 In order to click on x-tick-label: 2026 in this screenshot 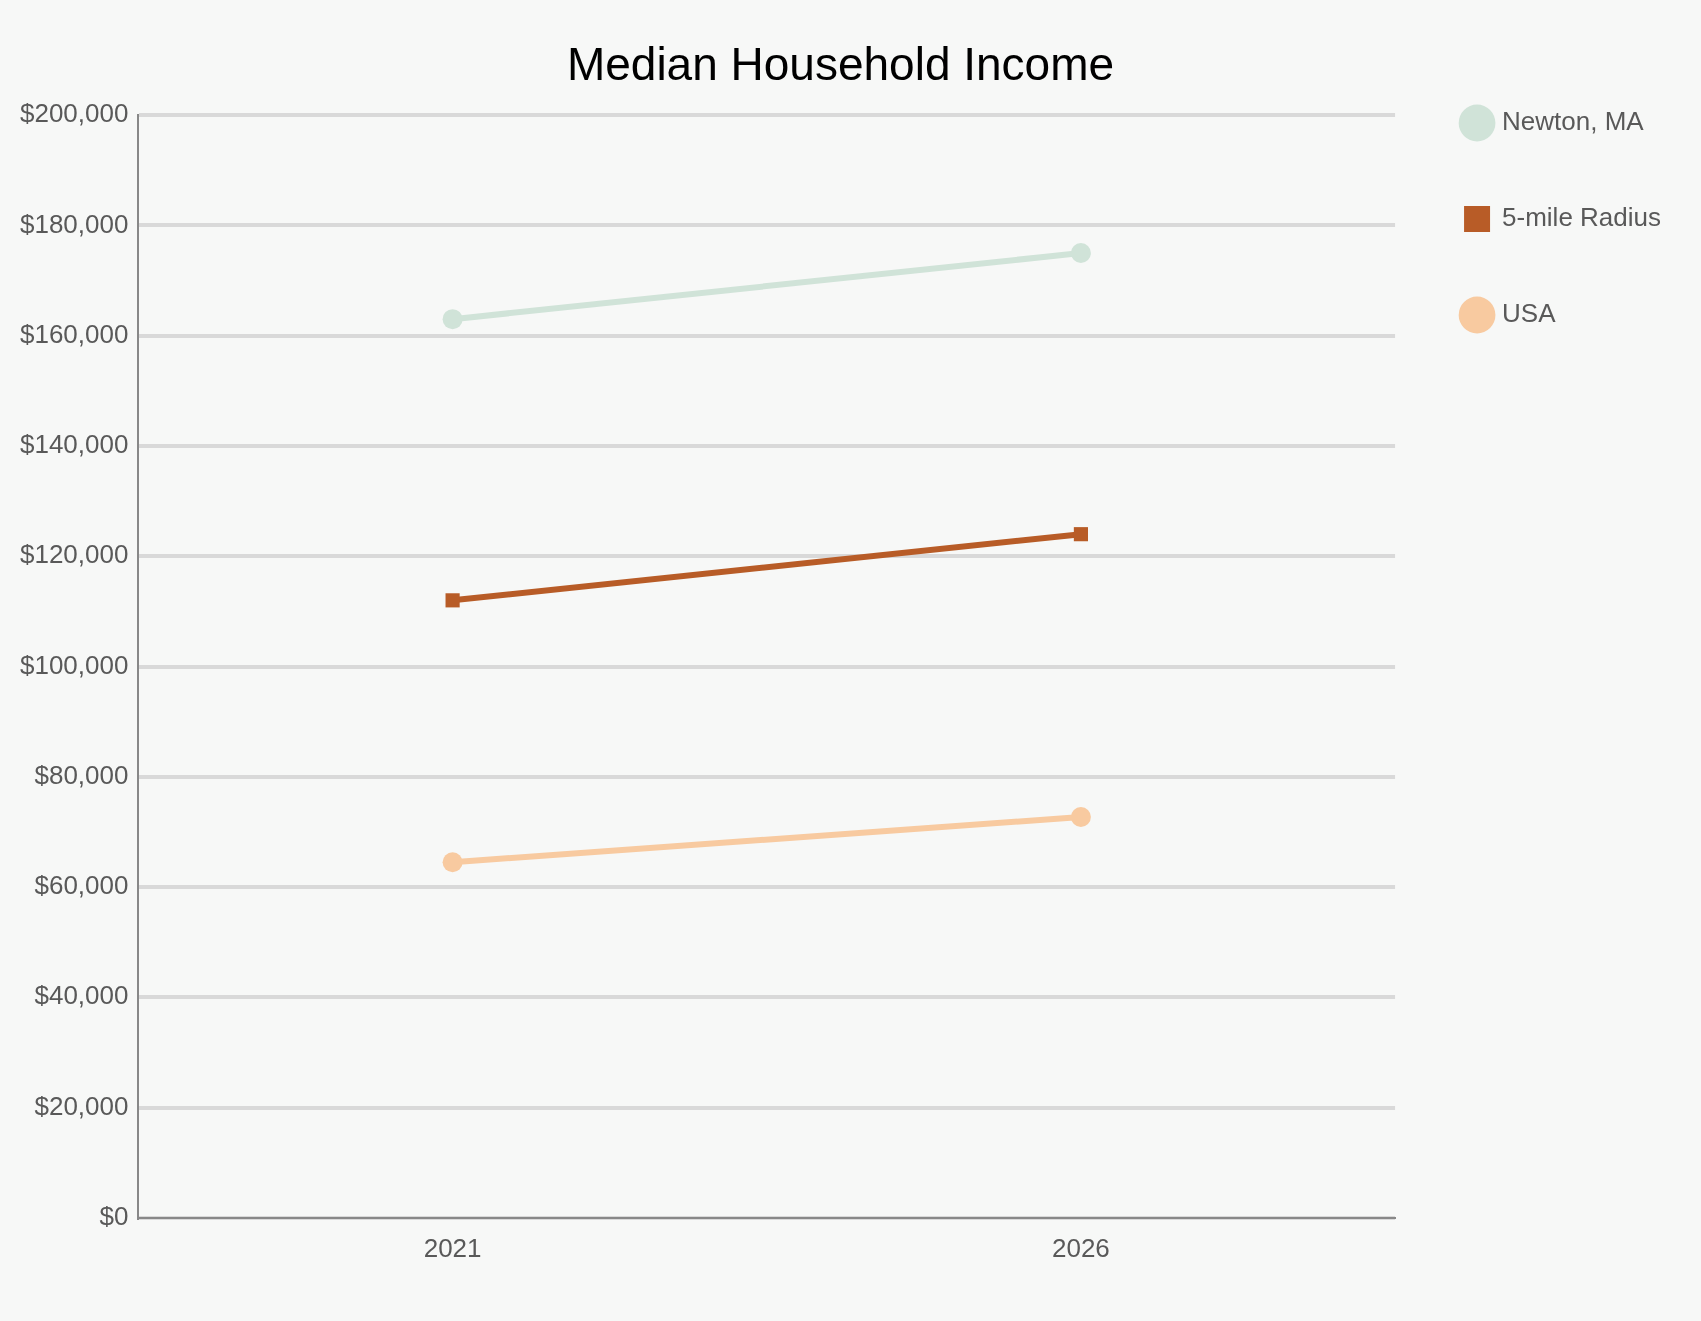, I will do `click(1080, 1247)`.